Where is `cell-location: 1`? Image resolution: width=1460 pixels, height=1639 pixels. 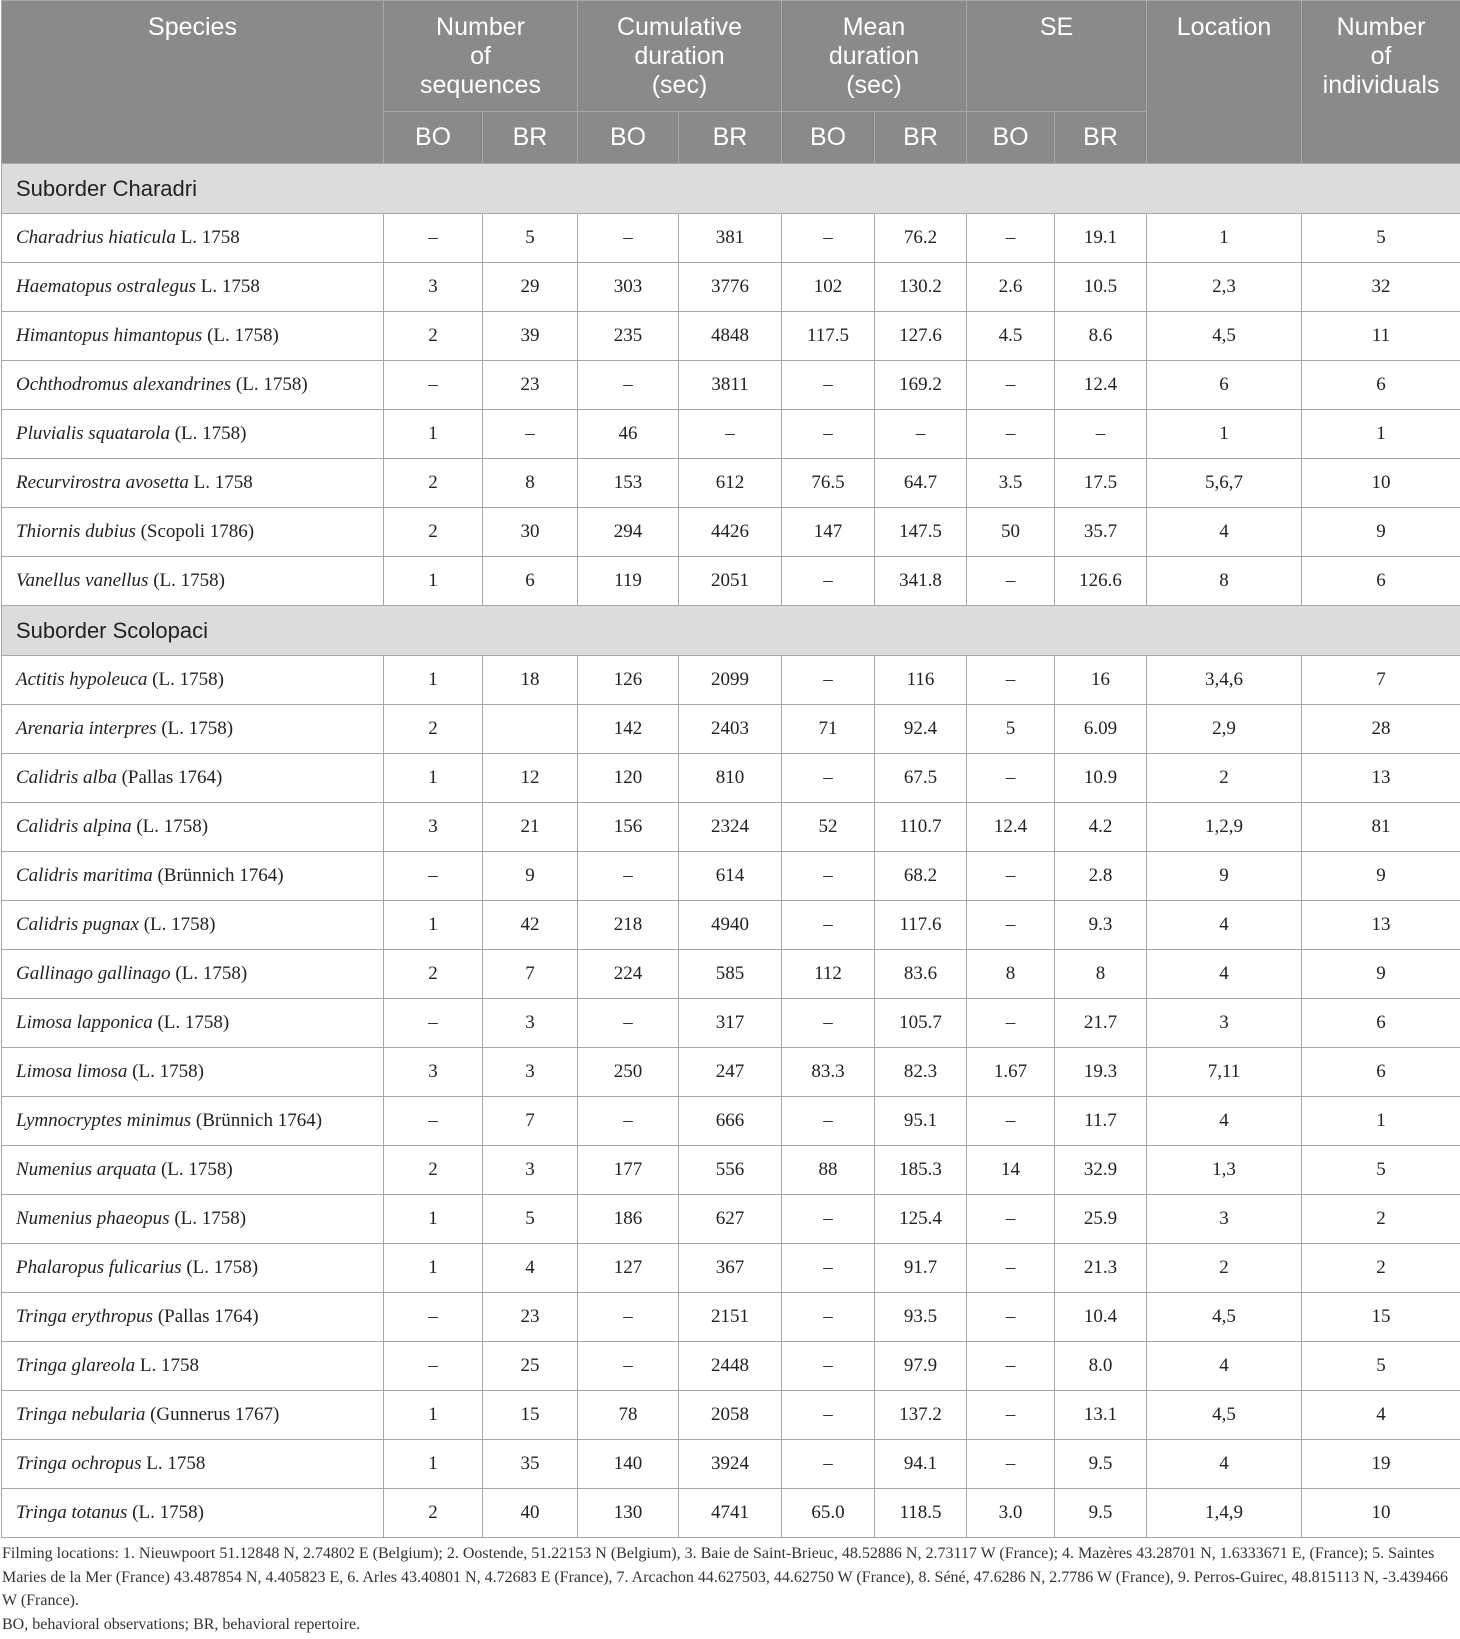 cell-location: 1 is located at coordinates (1224, 238).